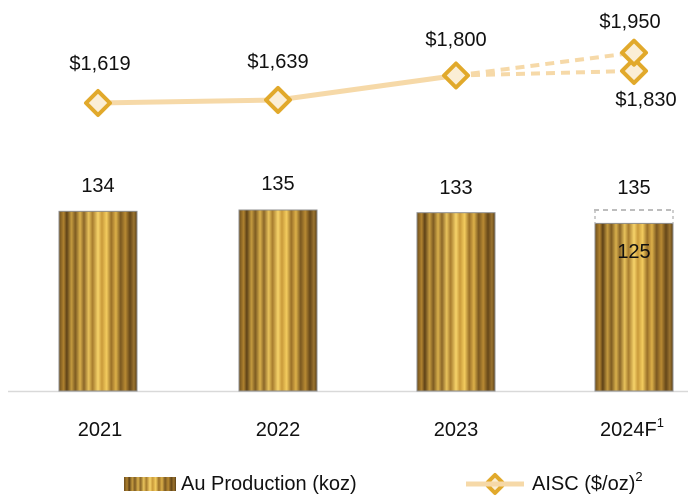 This screenshot has height=498, width=690. What do you see at coordinates (456, 302) in the screenshot?
I see `bar-2023` at bounding box center [456, 302].